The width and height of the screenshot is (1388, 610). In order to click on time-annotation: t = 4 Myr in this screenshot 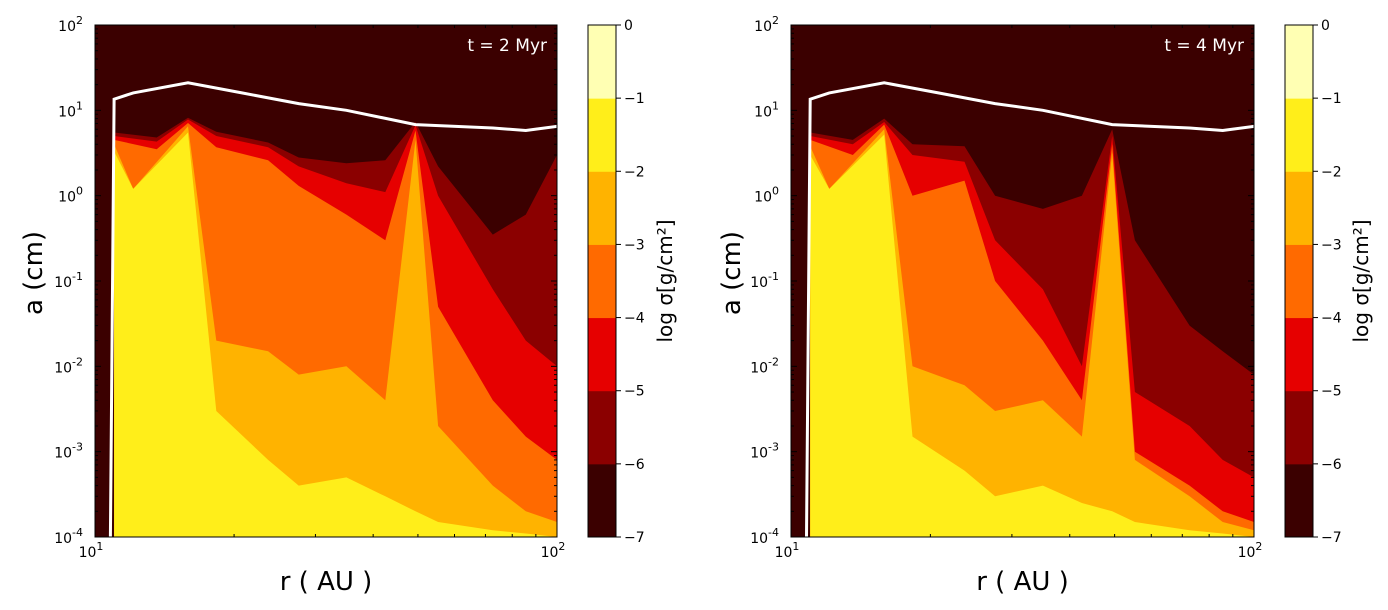, I will do `click(1204, 46)`.